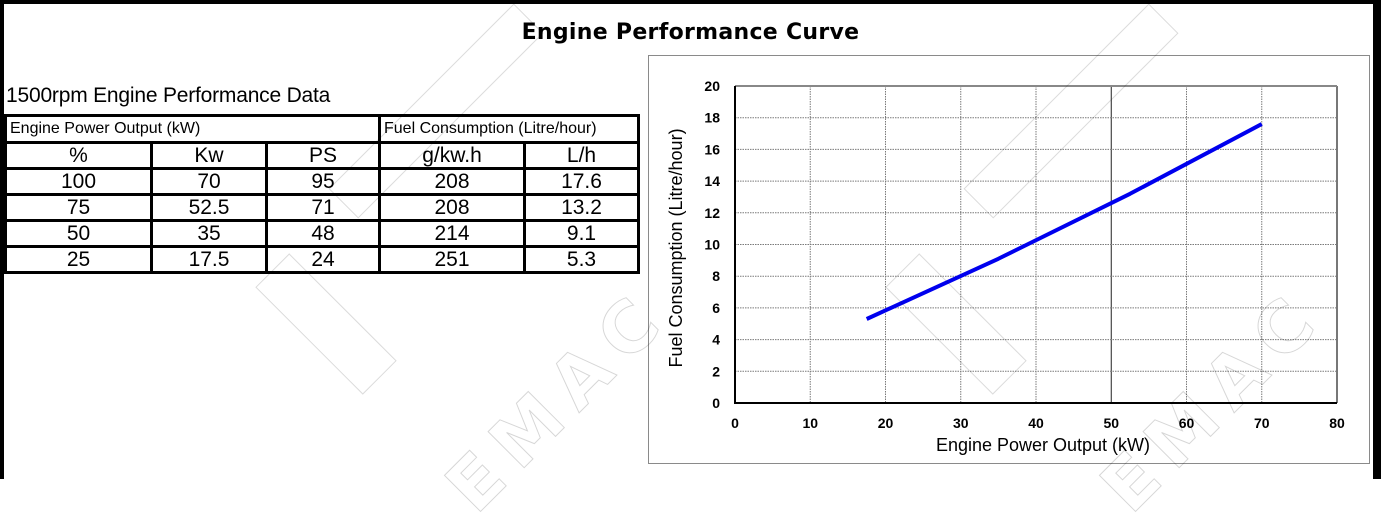 This screenshot has height=528, width=1381. What do you see at coordinates (712, 86) in the screenshot?
I see `y-tick-label: 20` at bounding box center [712, 86].